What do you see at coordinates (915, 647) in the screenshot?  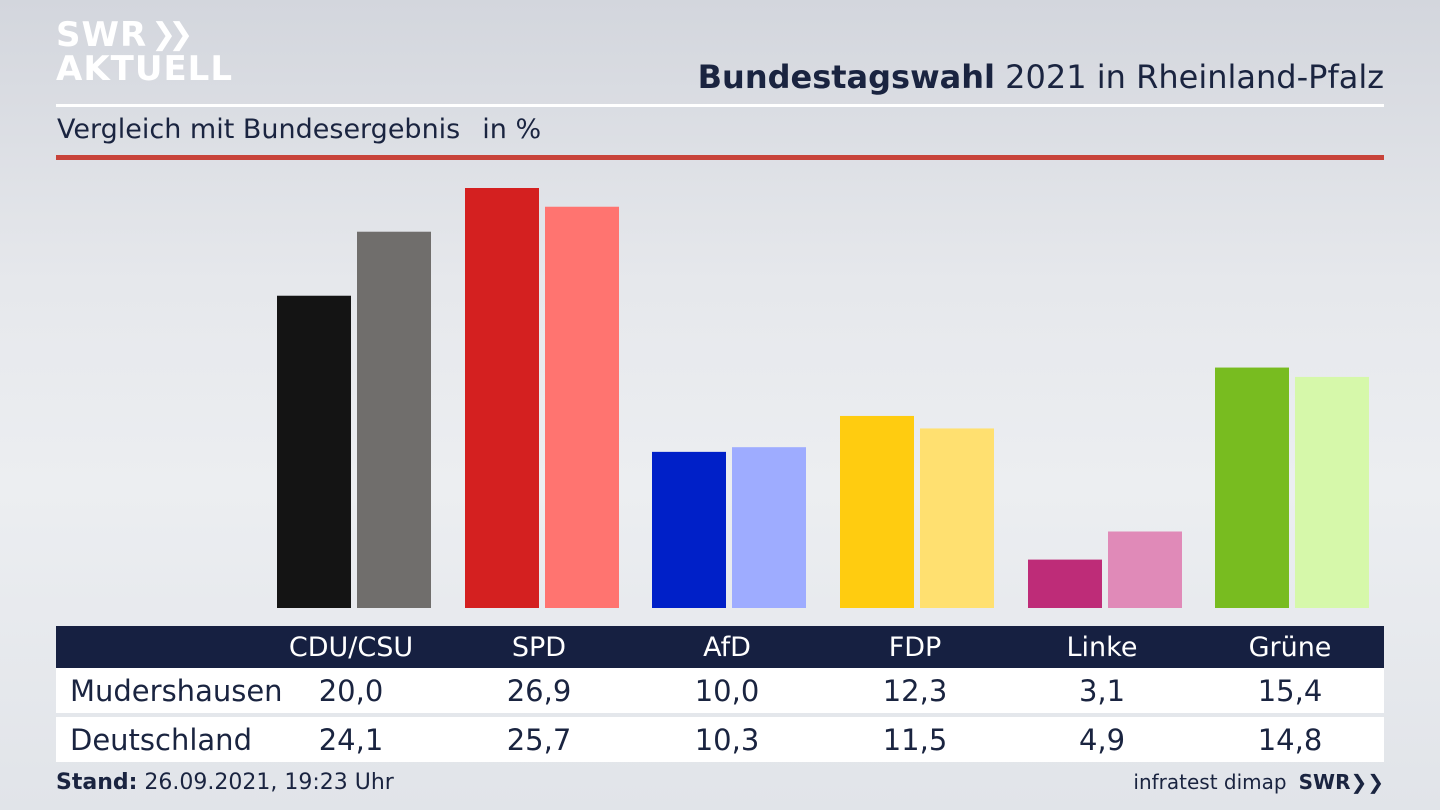 I see `column-header: FDP` at bounding box center [915, 647].